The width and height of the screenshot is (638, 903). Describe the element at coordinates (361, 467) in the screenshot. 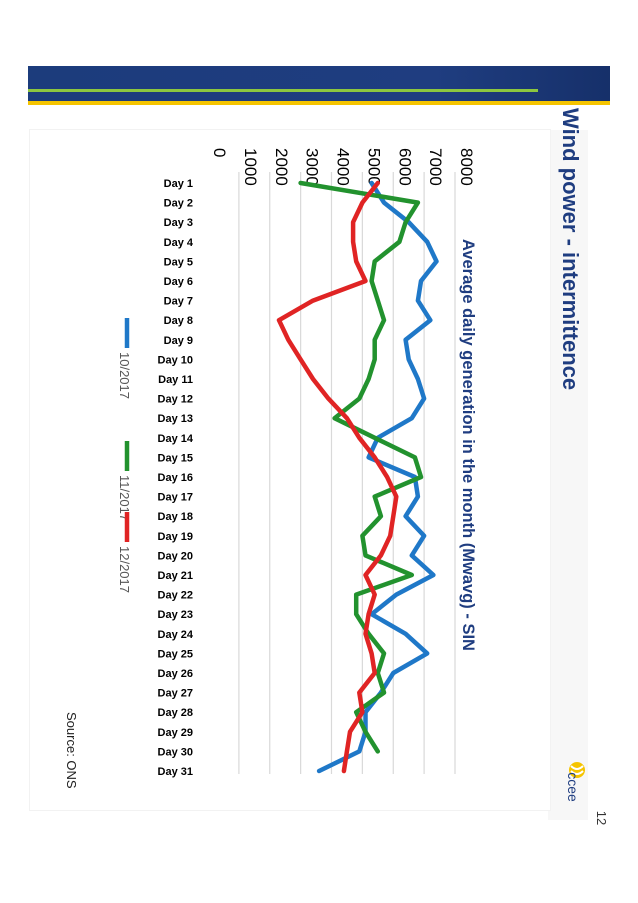

I see `series-line-11/2017` at that location.